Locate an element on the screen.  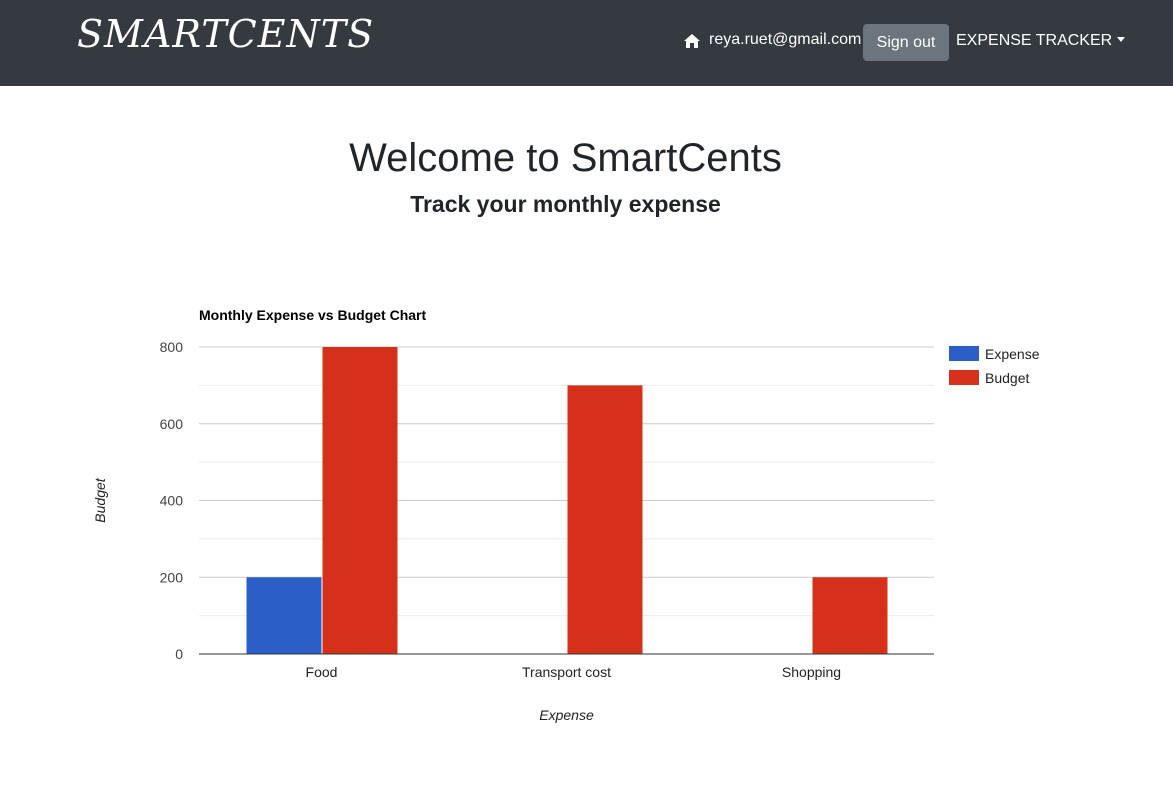
y-tick-label: 800 is located at coordinates (172, 347).